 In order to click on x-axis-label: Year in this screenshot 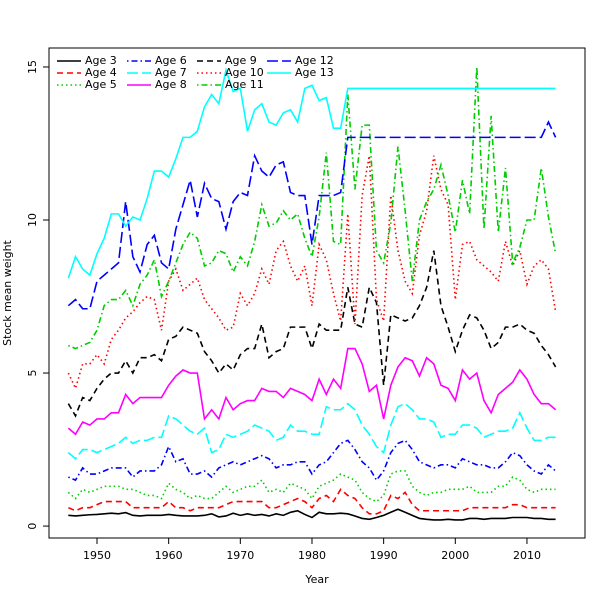, I will do `click(316, 579)`.